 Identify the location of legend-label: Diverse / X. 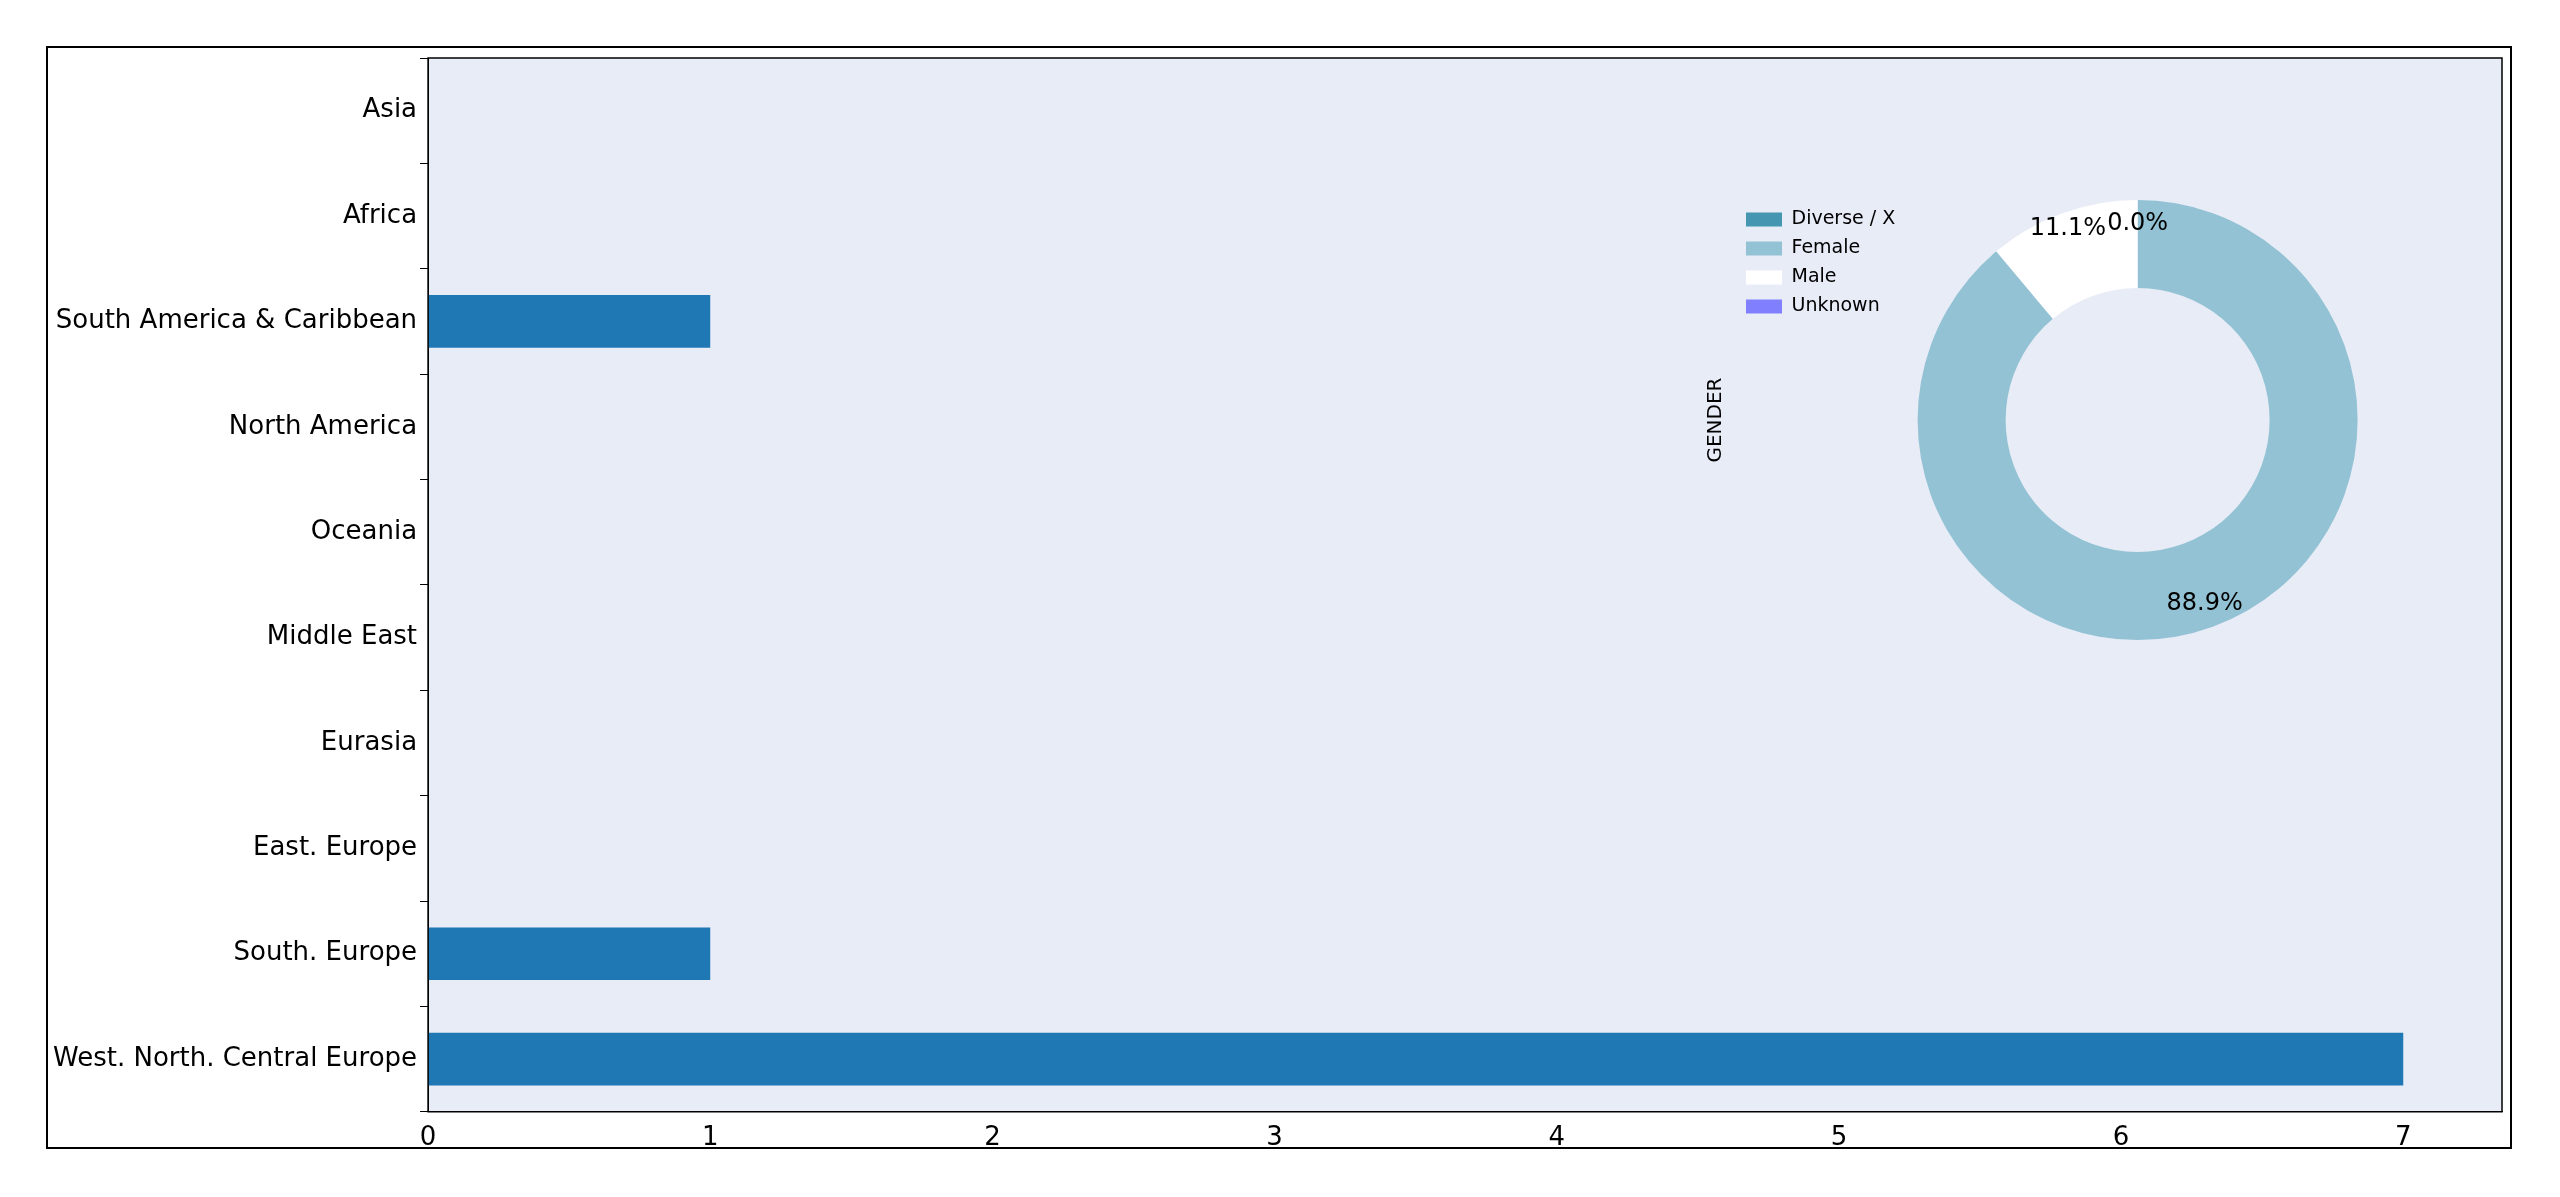
(1843, 217).